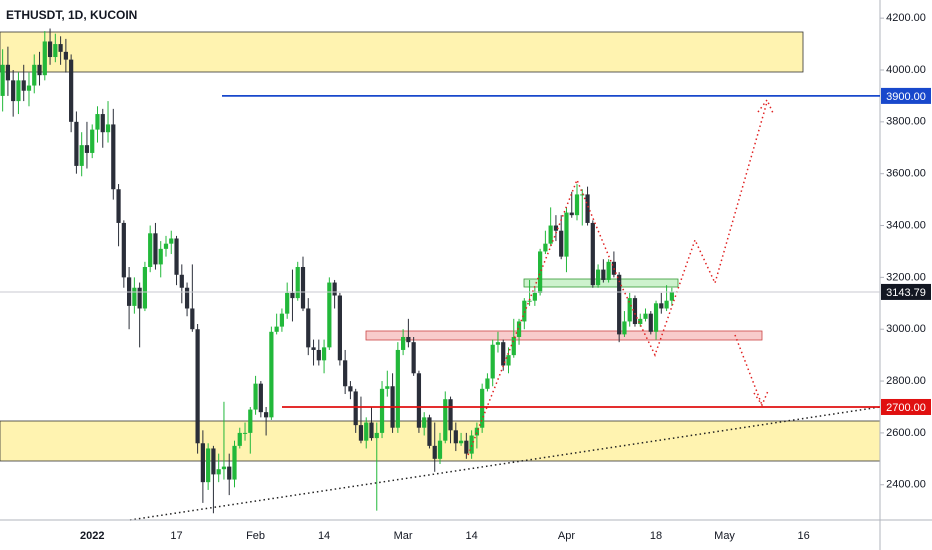  Describe the element at coordinates (92, 536) in the screenshot. I see `x-tick-label: 2022` at that location.